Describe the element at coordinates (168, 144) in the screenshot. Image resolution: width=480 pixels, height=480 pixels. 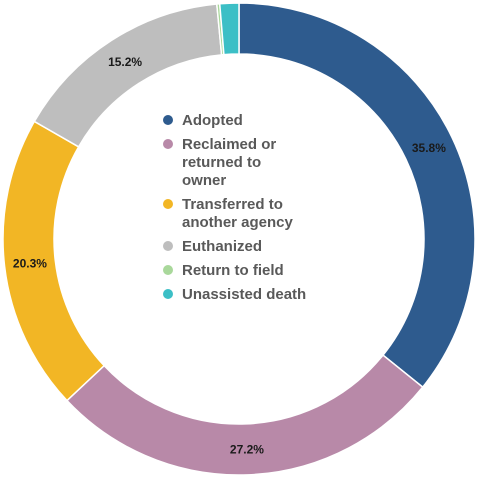
I see `legend-marker-reclaimed-or-returned-to-owner` at that location.